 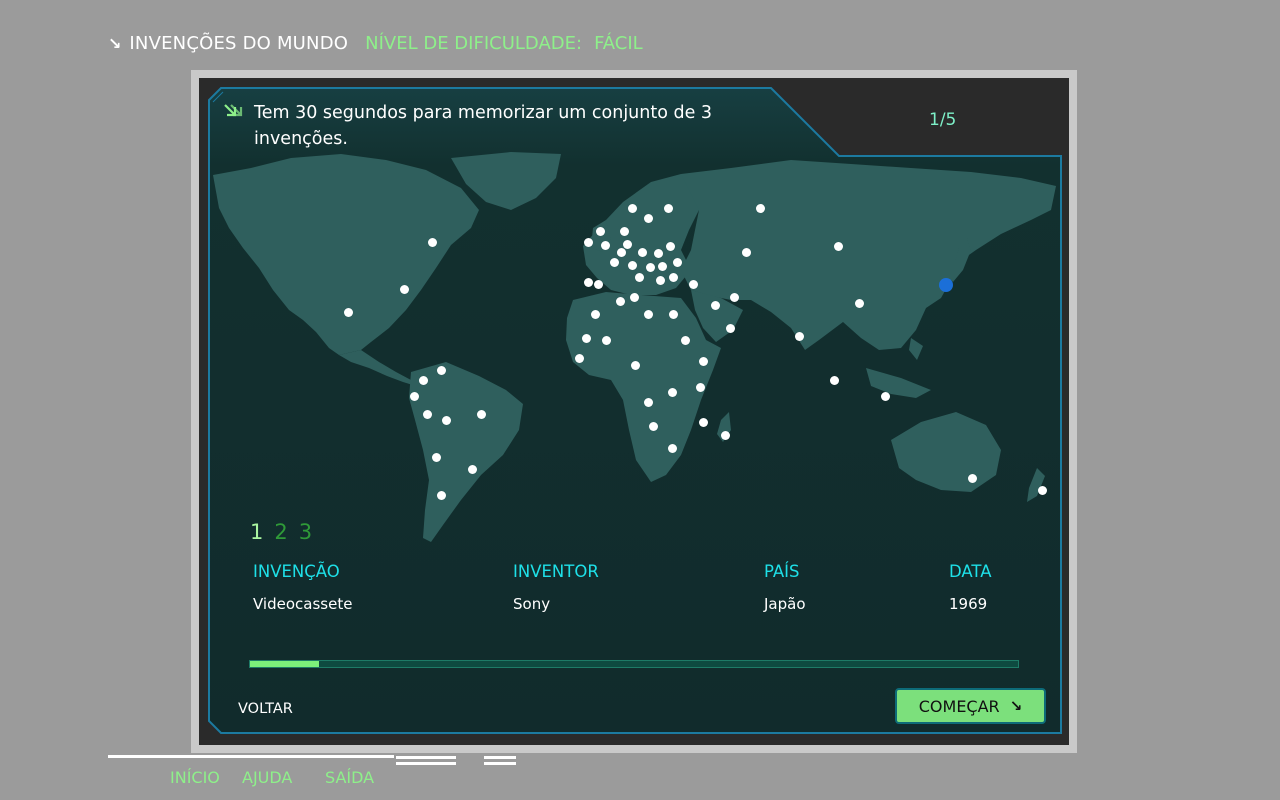 What do you see at coordinates (195, 777) in the screenshot?
I see `nav-home: INÍCIO` at bounding box center [195, 777].